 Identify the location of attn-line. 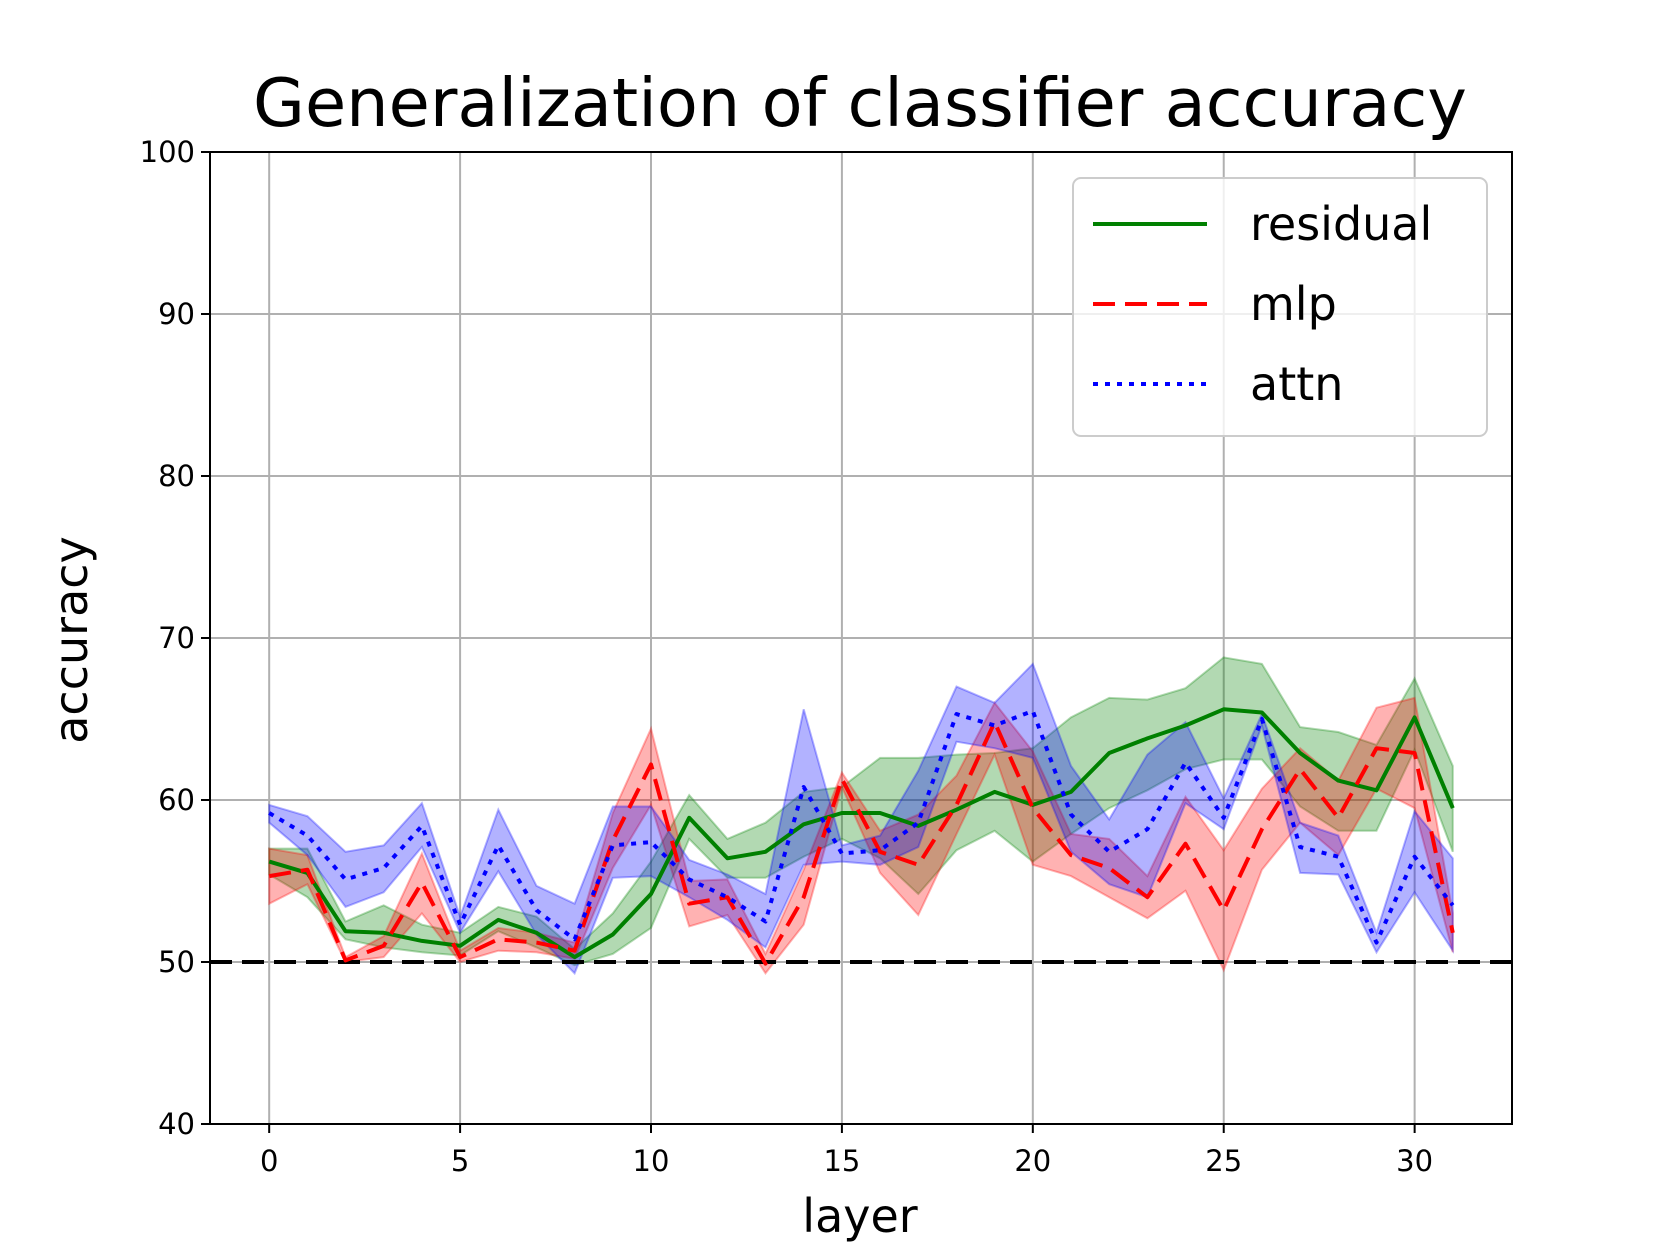
(861, 826).